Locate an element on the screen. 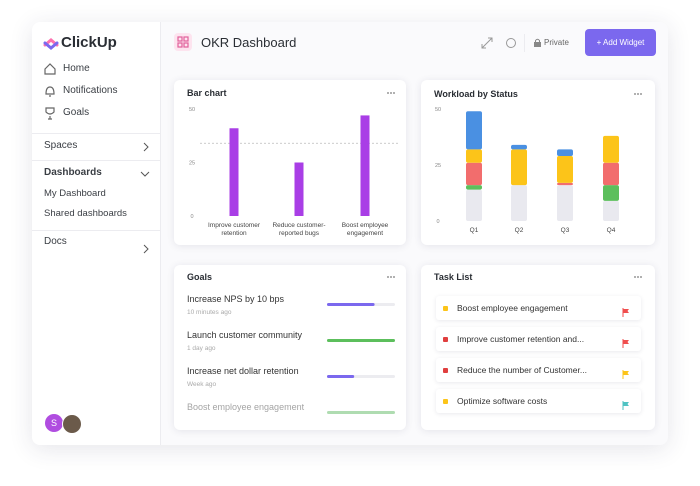 This screenshot has width=700, height=486. nav-item: Goals is located at coordinates (76, 112).